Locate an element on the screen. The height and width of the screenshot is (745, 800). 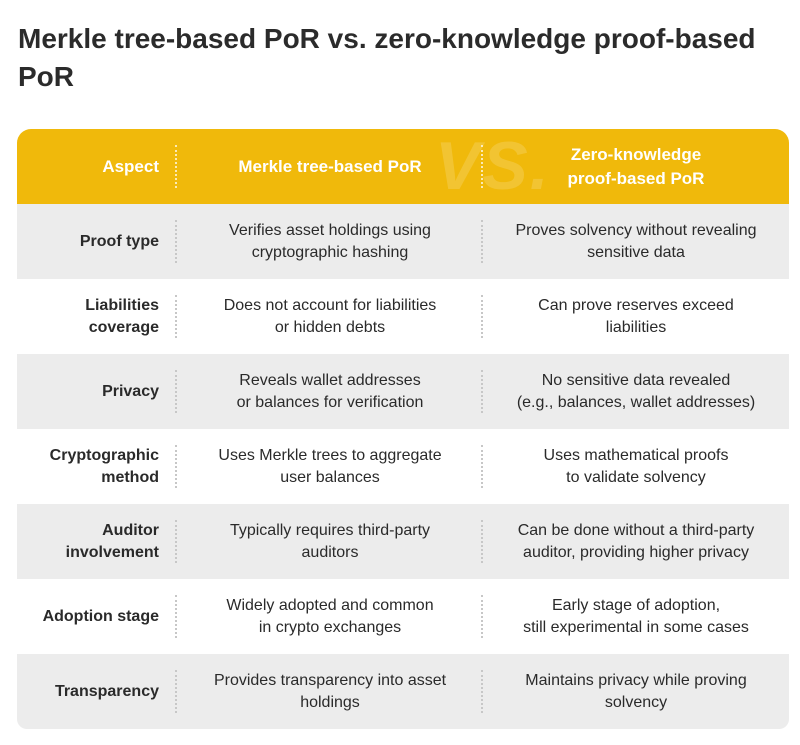
merkle-text: Typically requires third-party auditors is located at coordinates (330, 541).